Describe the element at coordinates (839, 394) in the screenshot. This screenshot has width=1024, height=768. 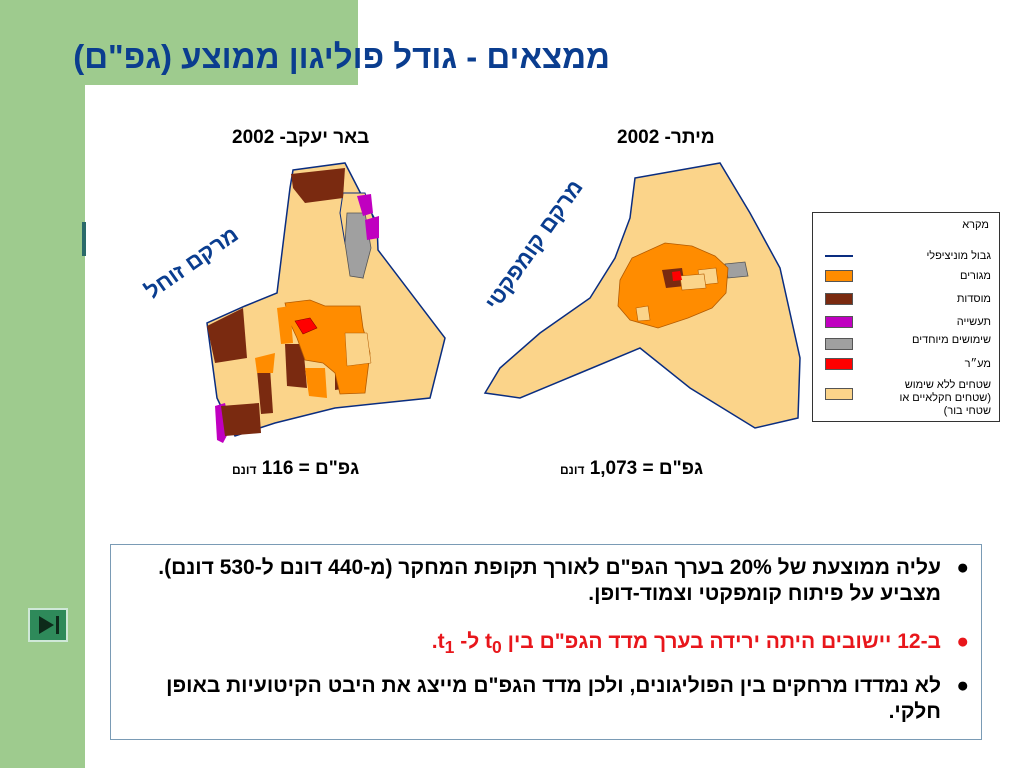
I see `legend-swatch-unused` at that location.